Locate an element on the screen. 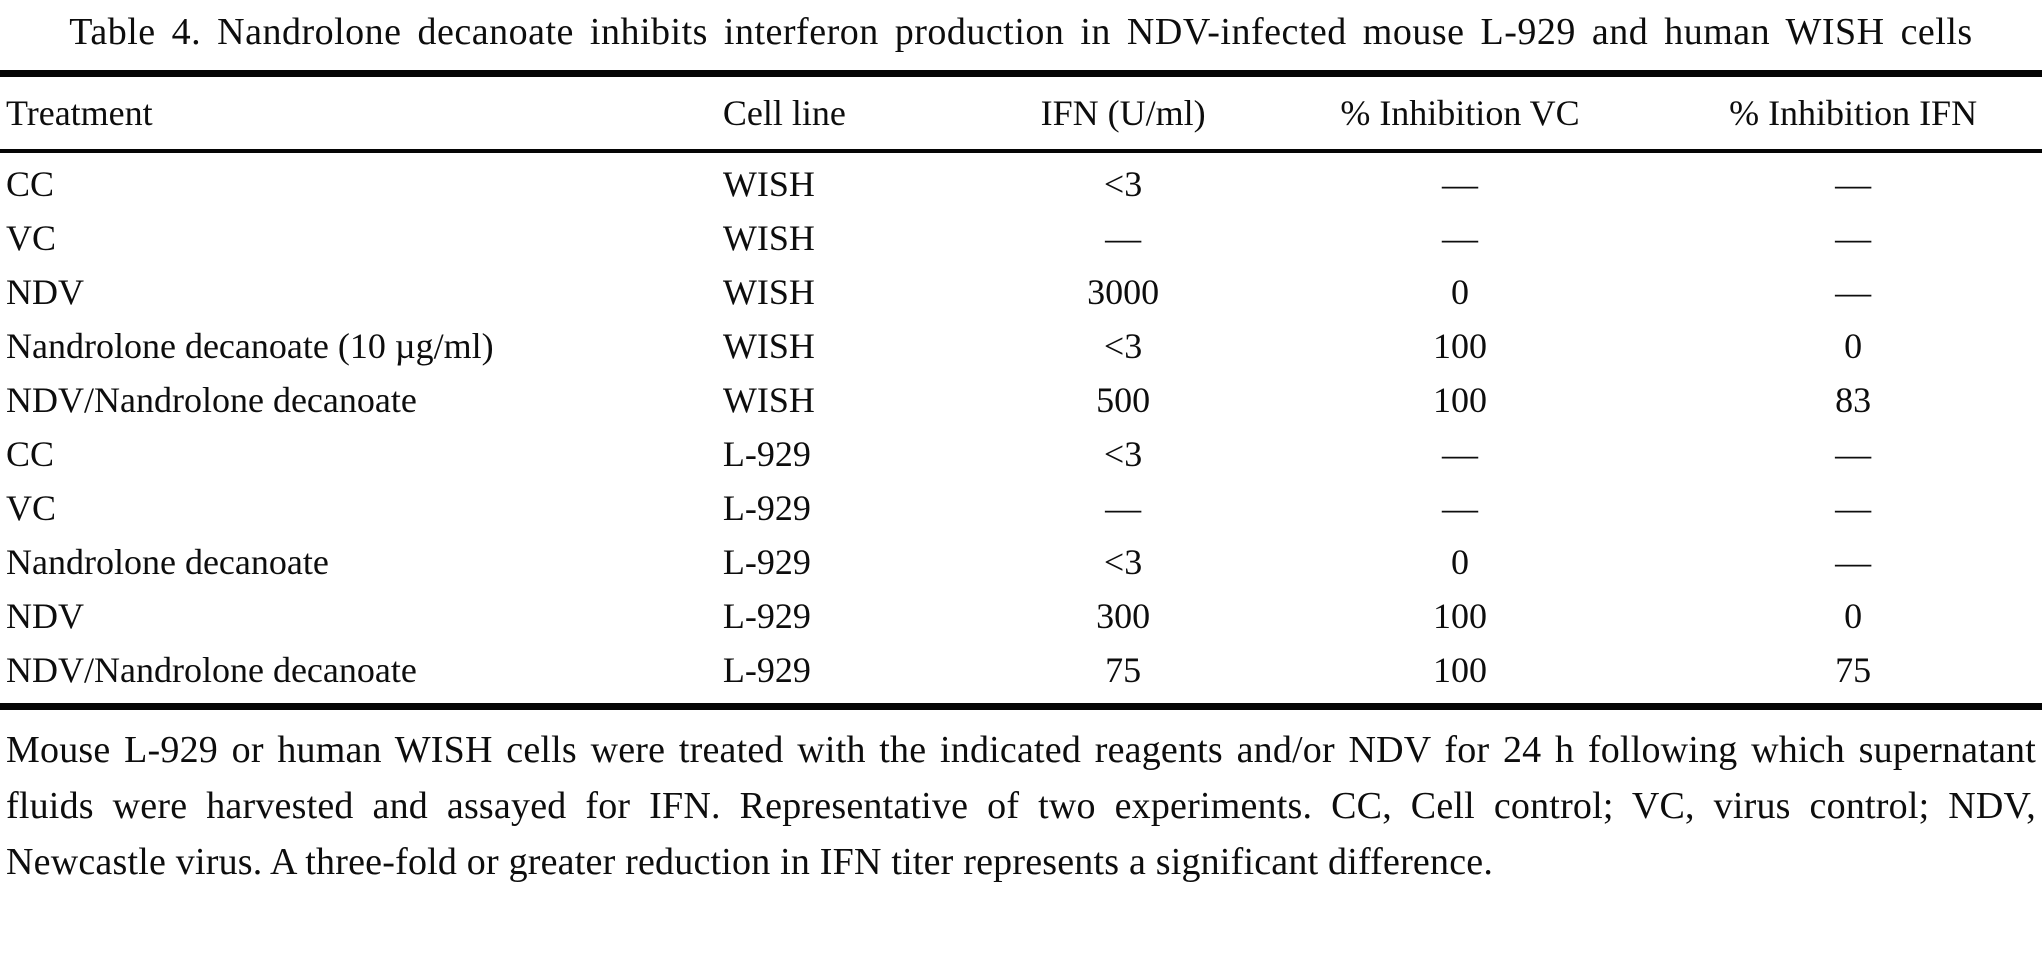 The image size is (2042, 973). table-row: VC WISH — — — is located at coordinates (1021, 238).